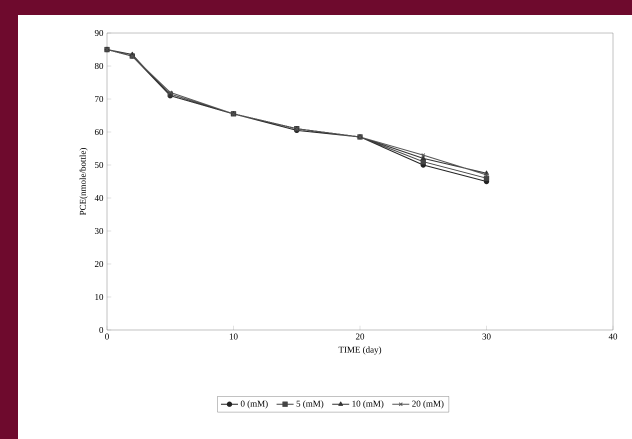 The height and width of the screenshot is (439, 632). What do you see at coordinates (101, 330) in the screenshot?
I see `y-tick-label: 0` at bounding box center [101, 330].